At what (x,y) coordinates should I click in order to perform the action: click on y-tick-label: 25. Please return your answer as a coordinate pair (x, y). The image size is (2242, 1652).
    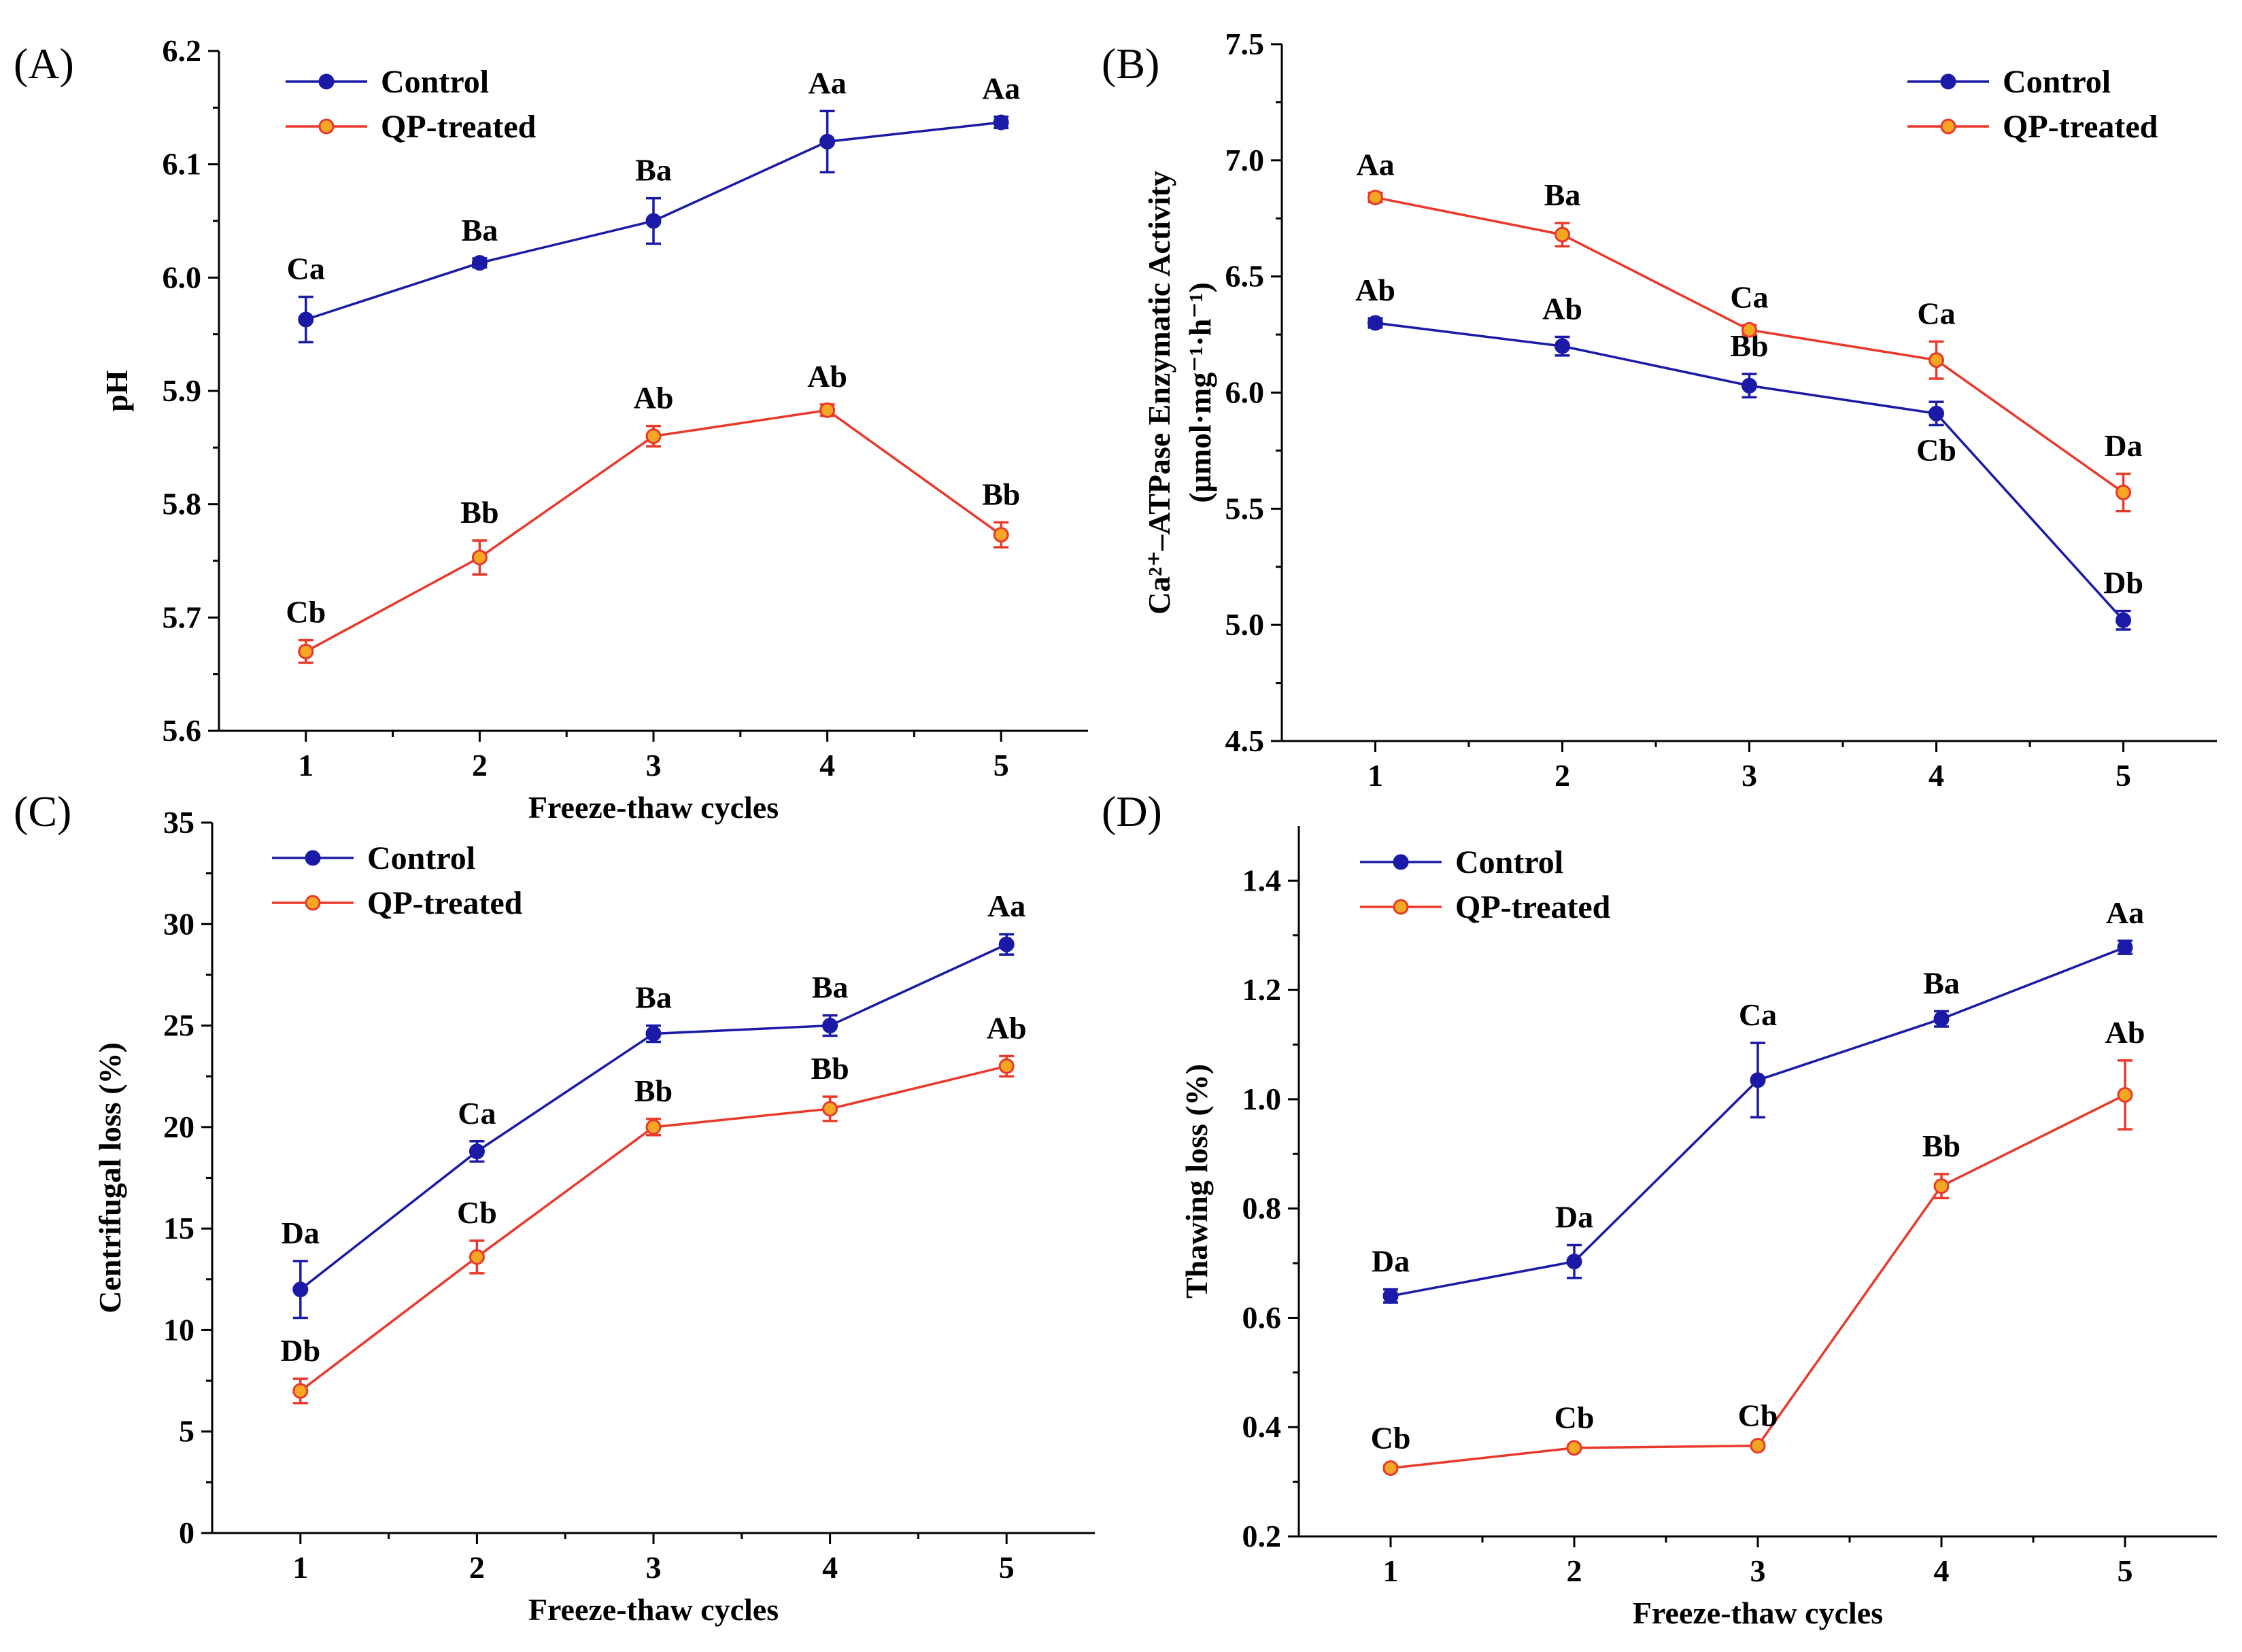
    Looking at the image, I should click on (178, 1025).